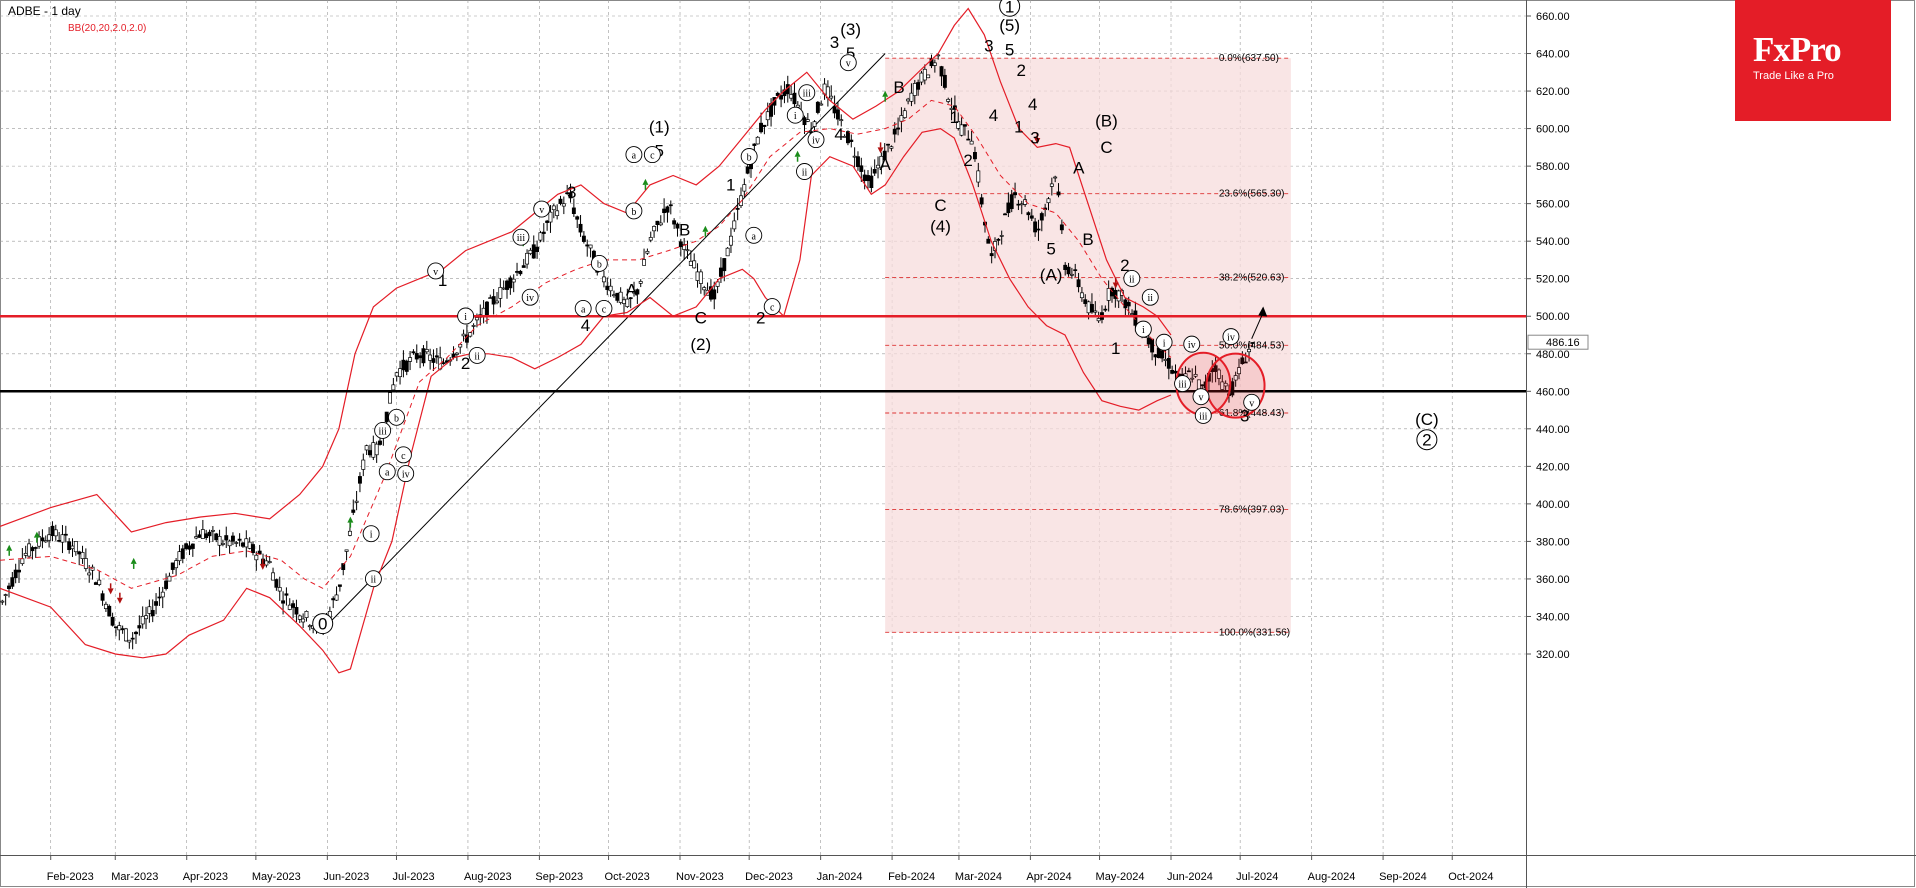 The width and height of the screenshot is (1916, 888). What do you see at coordinates (760, 318) in the screenshot?
I see `wave-label: 2` at bounding box center [760, 318].